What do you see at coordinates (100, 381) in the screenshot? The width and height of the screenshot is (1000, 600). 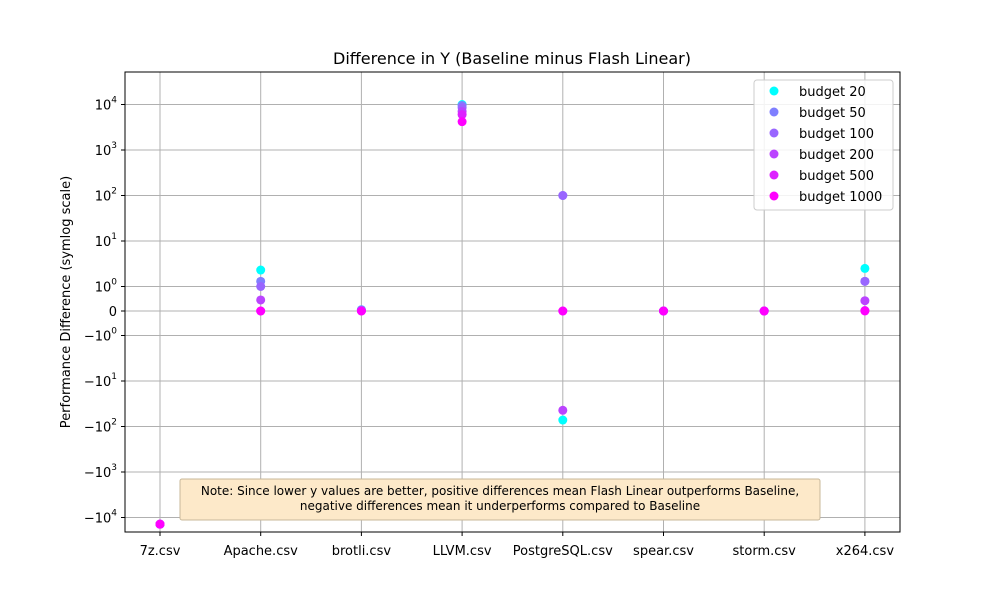 I see `y-tick-label: −101` at bounding box center [100, 381].